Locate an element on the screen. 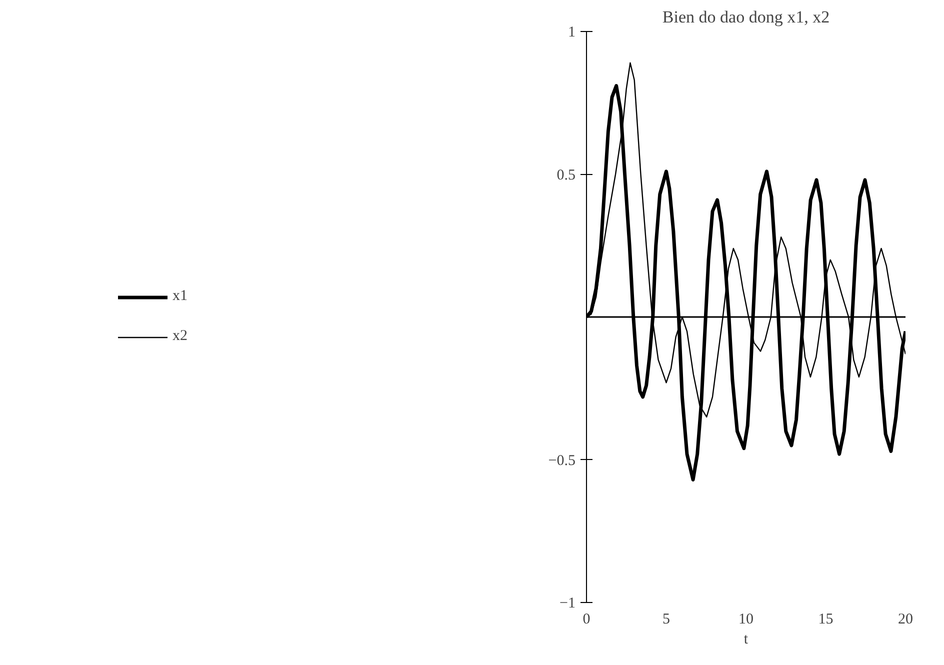  legend-label: x2 is located at coordinates (180, 336).